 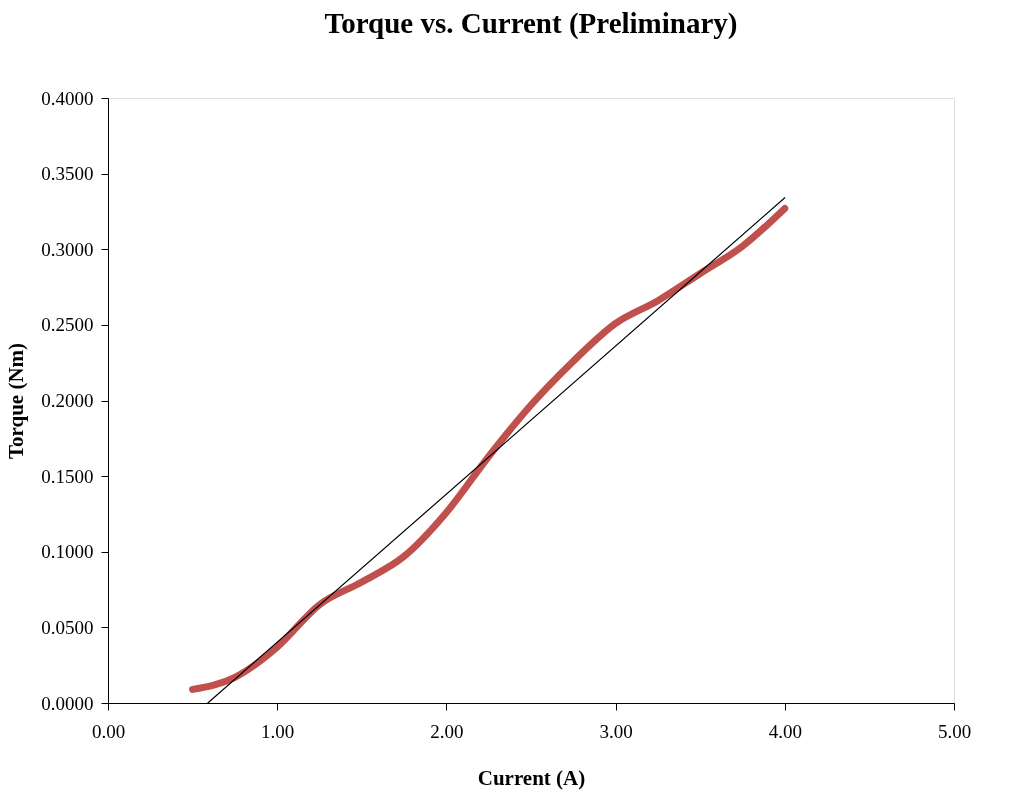 I want to click on y-tick-label: 0.0500, so click(x=67, y=627).